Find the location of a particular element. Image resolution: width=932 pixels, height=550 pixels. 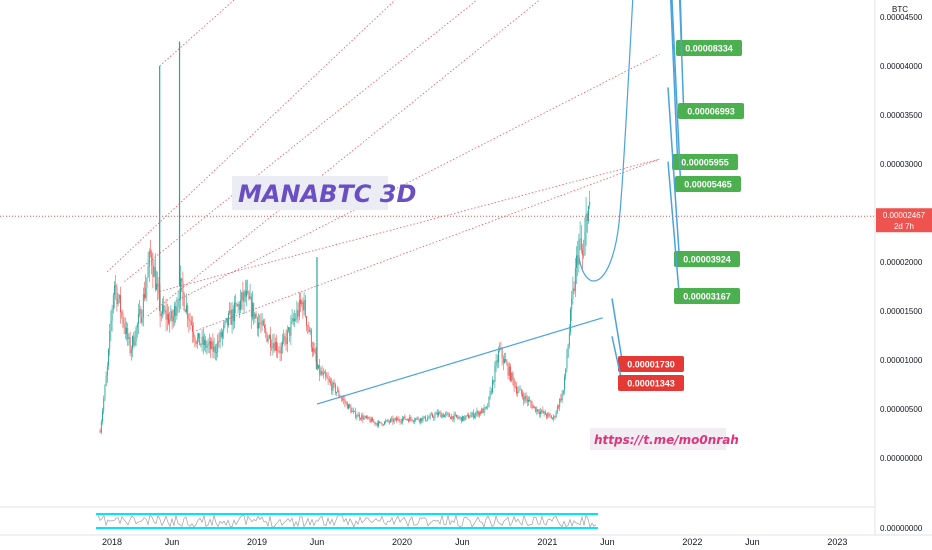

target-label: 0.00001343 is located at coordinates (651, 384).